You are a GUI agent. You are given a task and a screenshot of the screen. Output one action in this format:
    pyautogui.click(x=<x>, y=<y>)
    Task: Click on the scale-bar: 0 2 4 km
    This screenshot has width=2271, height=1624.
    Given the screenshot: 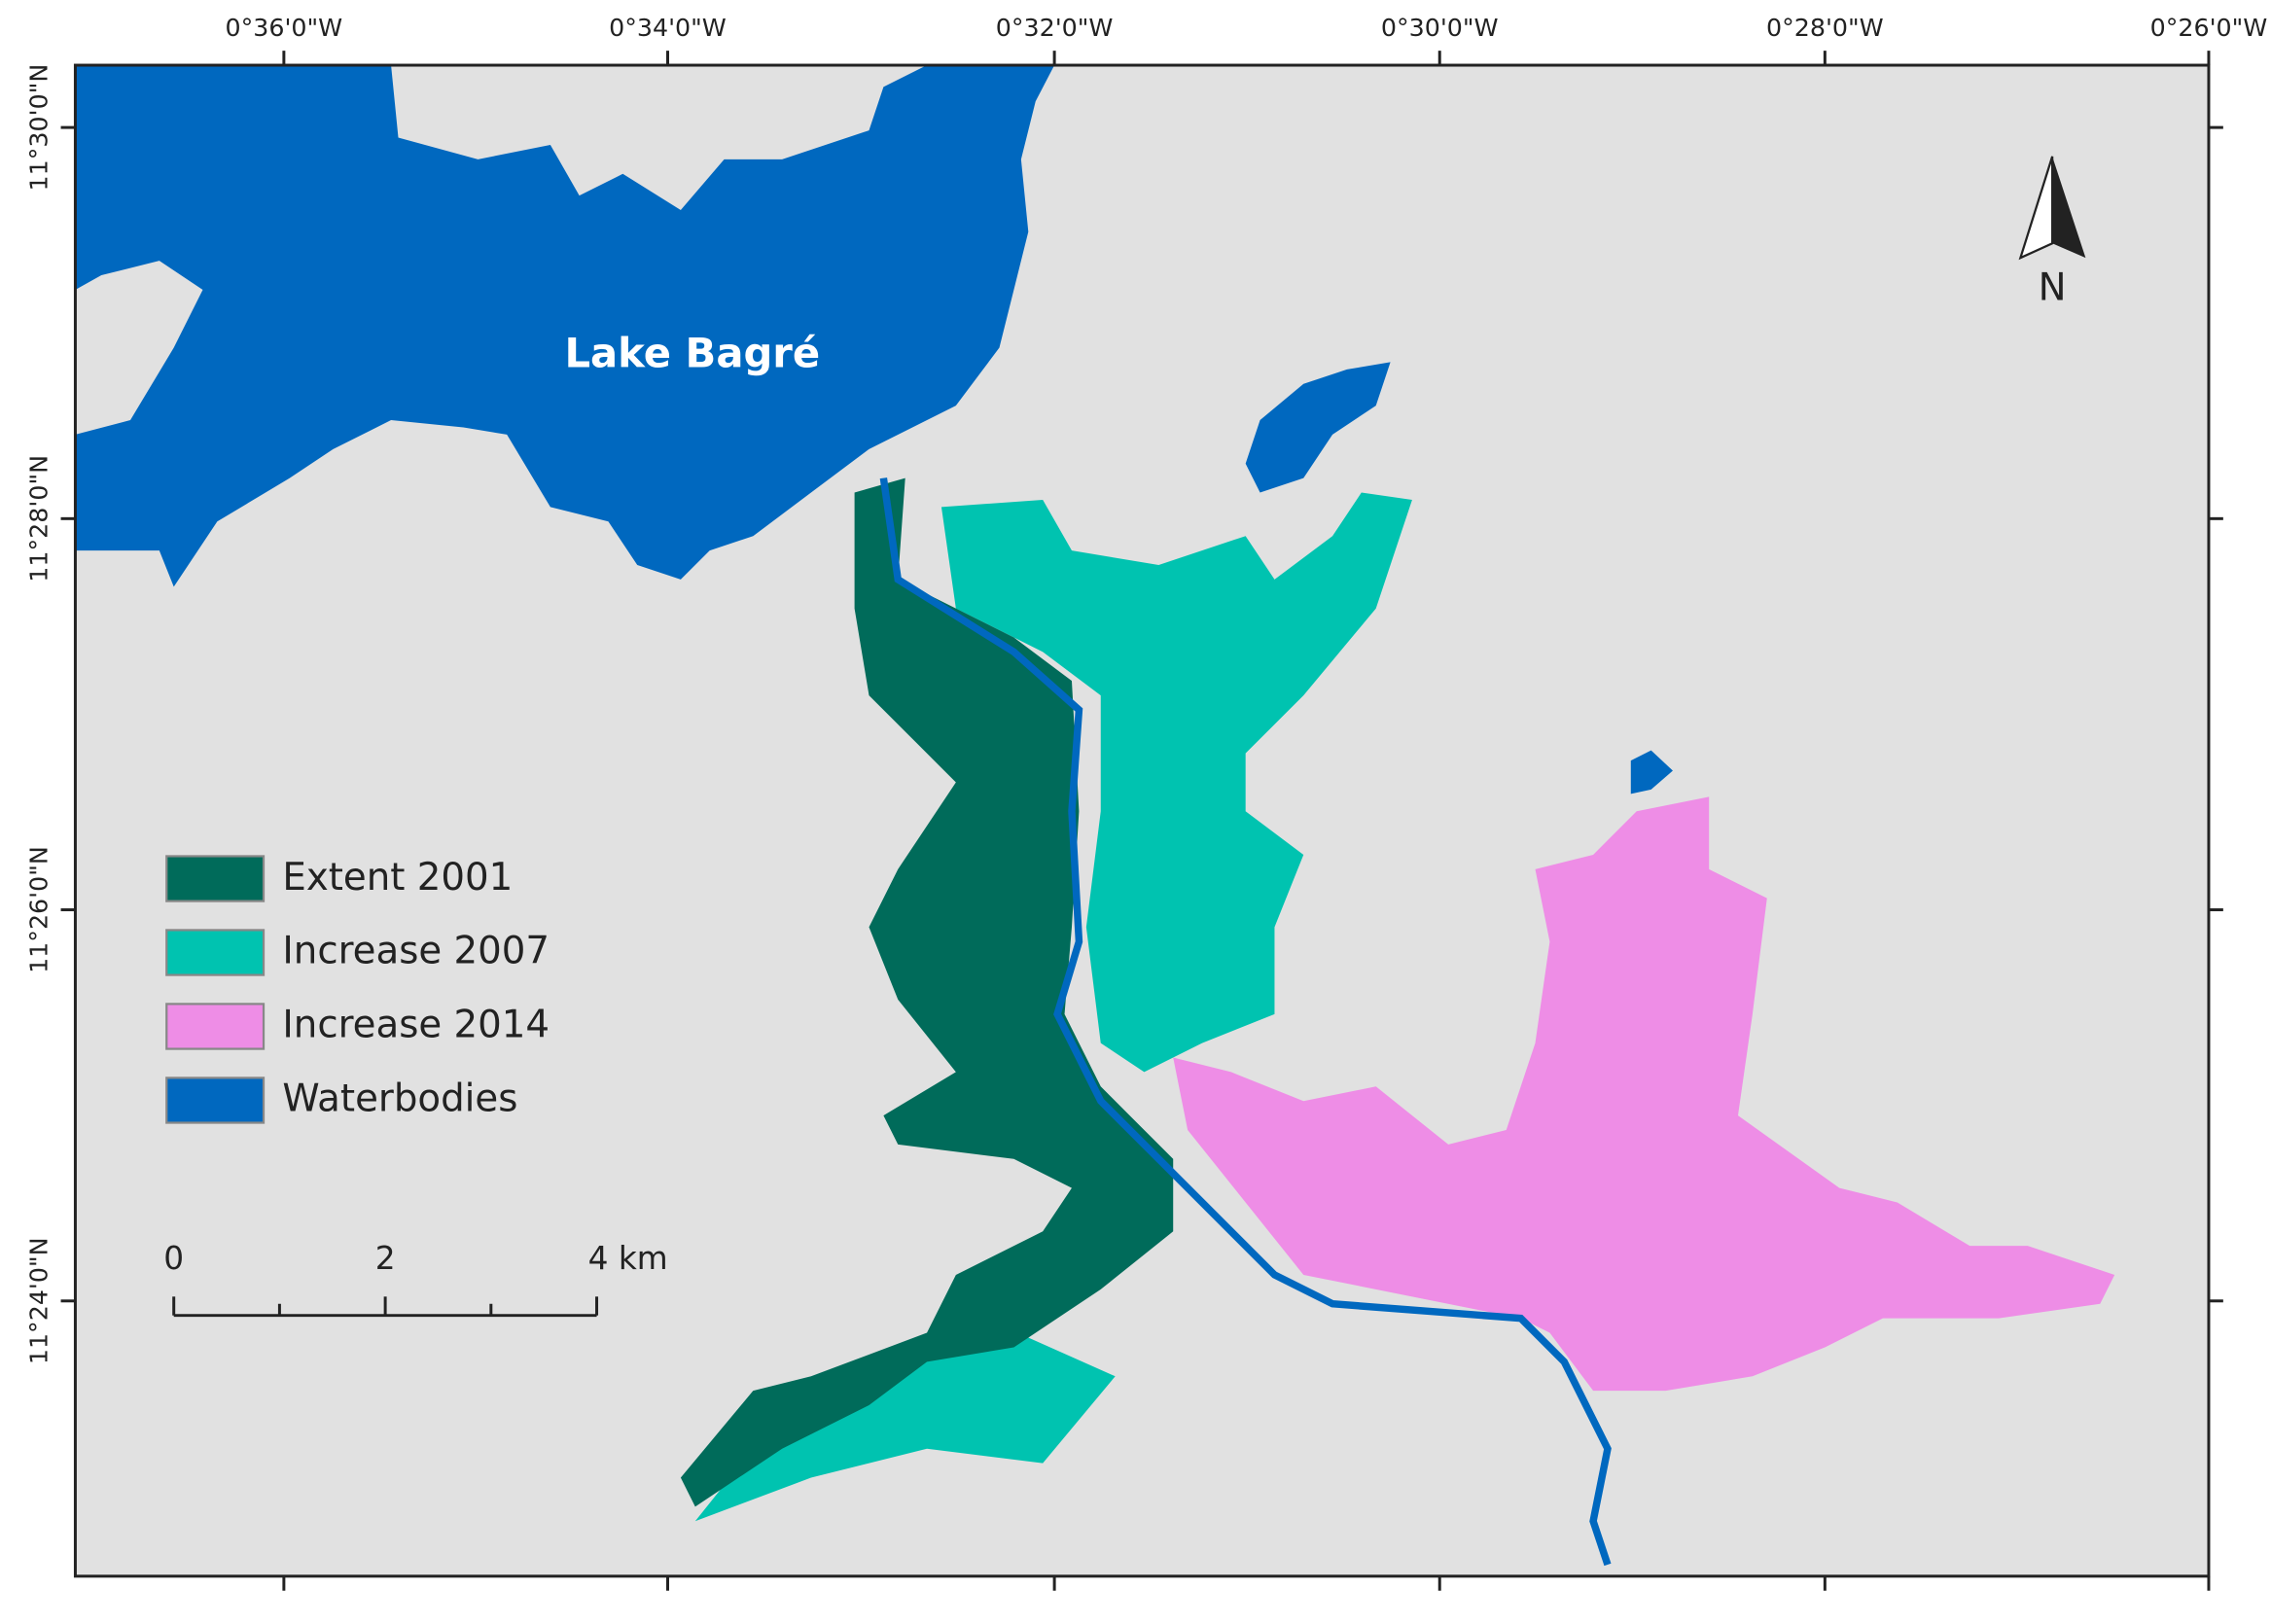 What is the action you would take?
    pyautogui.click(x=416, y=1279)
    